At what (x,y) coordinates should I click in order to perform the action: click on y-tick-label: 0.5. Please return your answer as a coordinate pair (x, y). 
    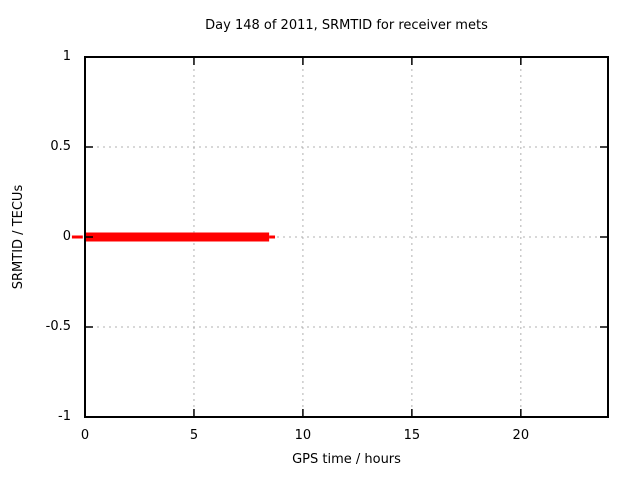
    Looking at the image, I should click on (60, 146).